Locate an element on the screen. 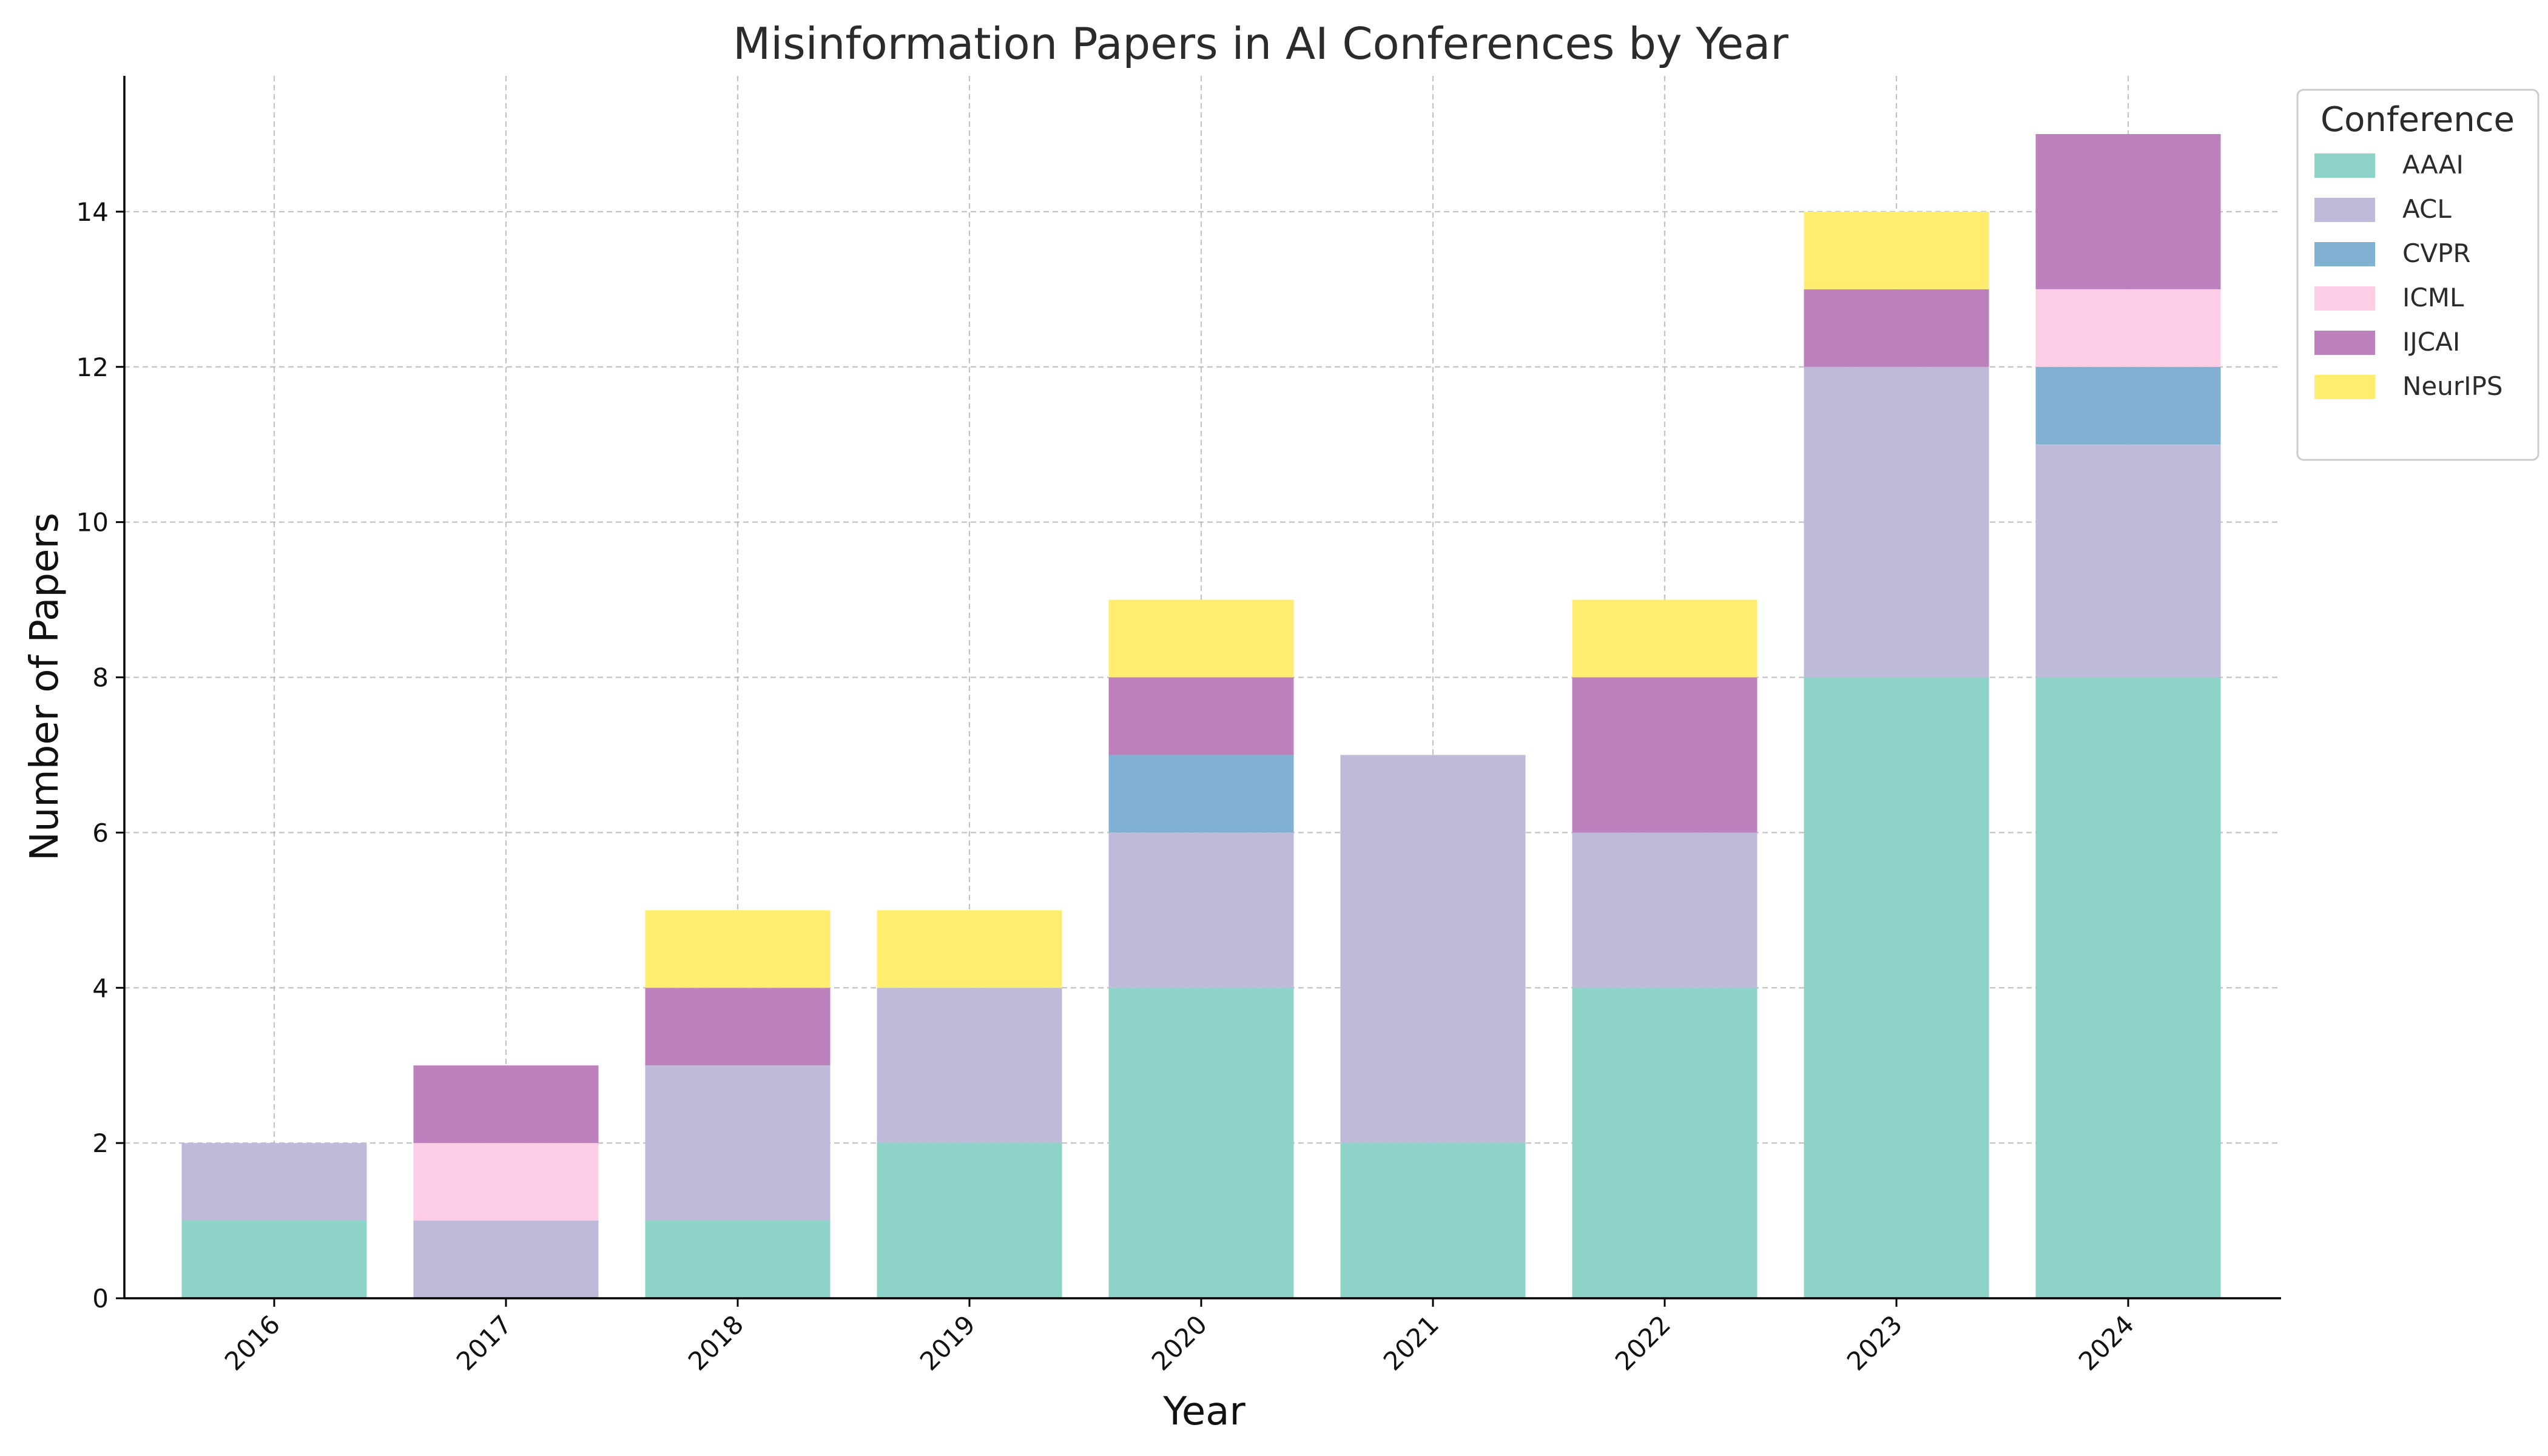  y-tick-label: 0 is located at coordinates (100, 1298).